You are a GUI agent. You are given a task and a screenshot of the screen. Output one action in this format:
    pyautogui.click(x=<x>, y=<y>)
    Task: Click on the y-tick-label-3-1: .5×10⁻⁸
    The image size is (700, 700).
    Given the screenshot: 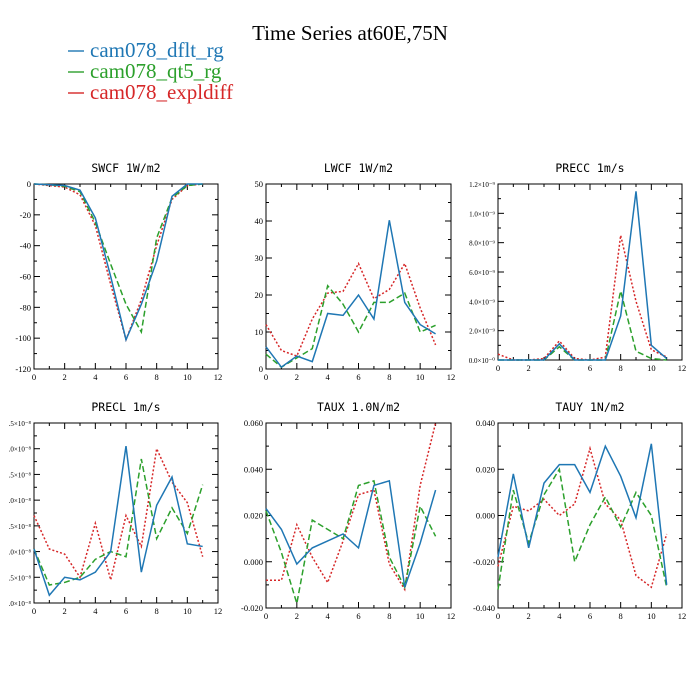 What is the action you would take?
    pyautogui.click(x=20, y=578)
    